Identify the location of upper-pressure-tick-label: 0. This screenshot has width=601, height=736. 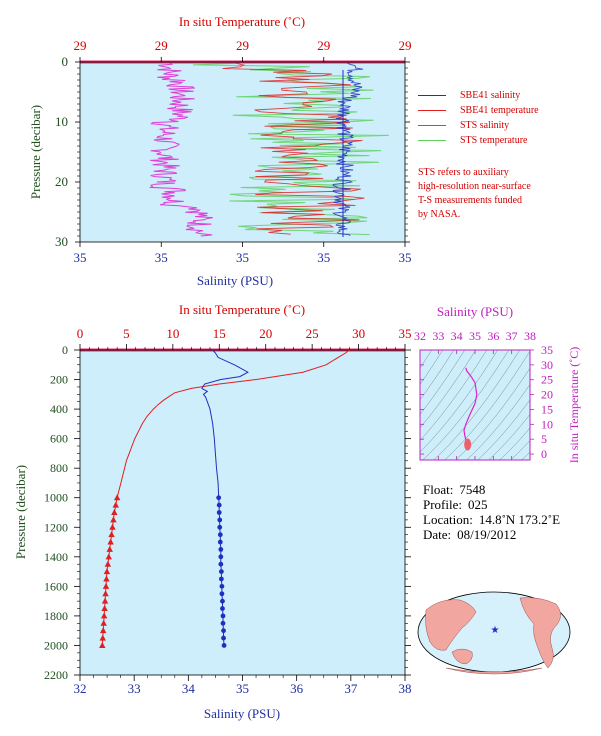
(65, 61).